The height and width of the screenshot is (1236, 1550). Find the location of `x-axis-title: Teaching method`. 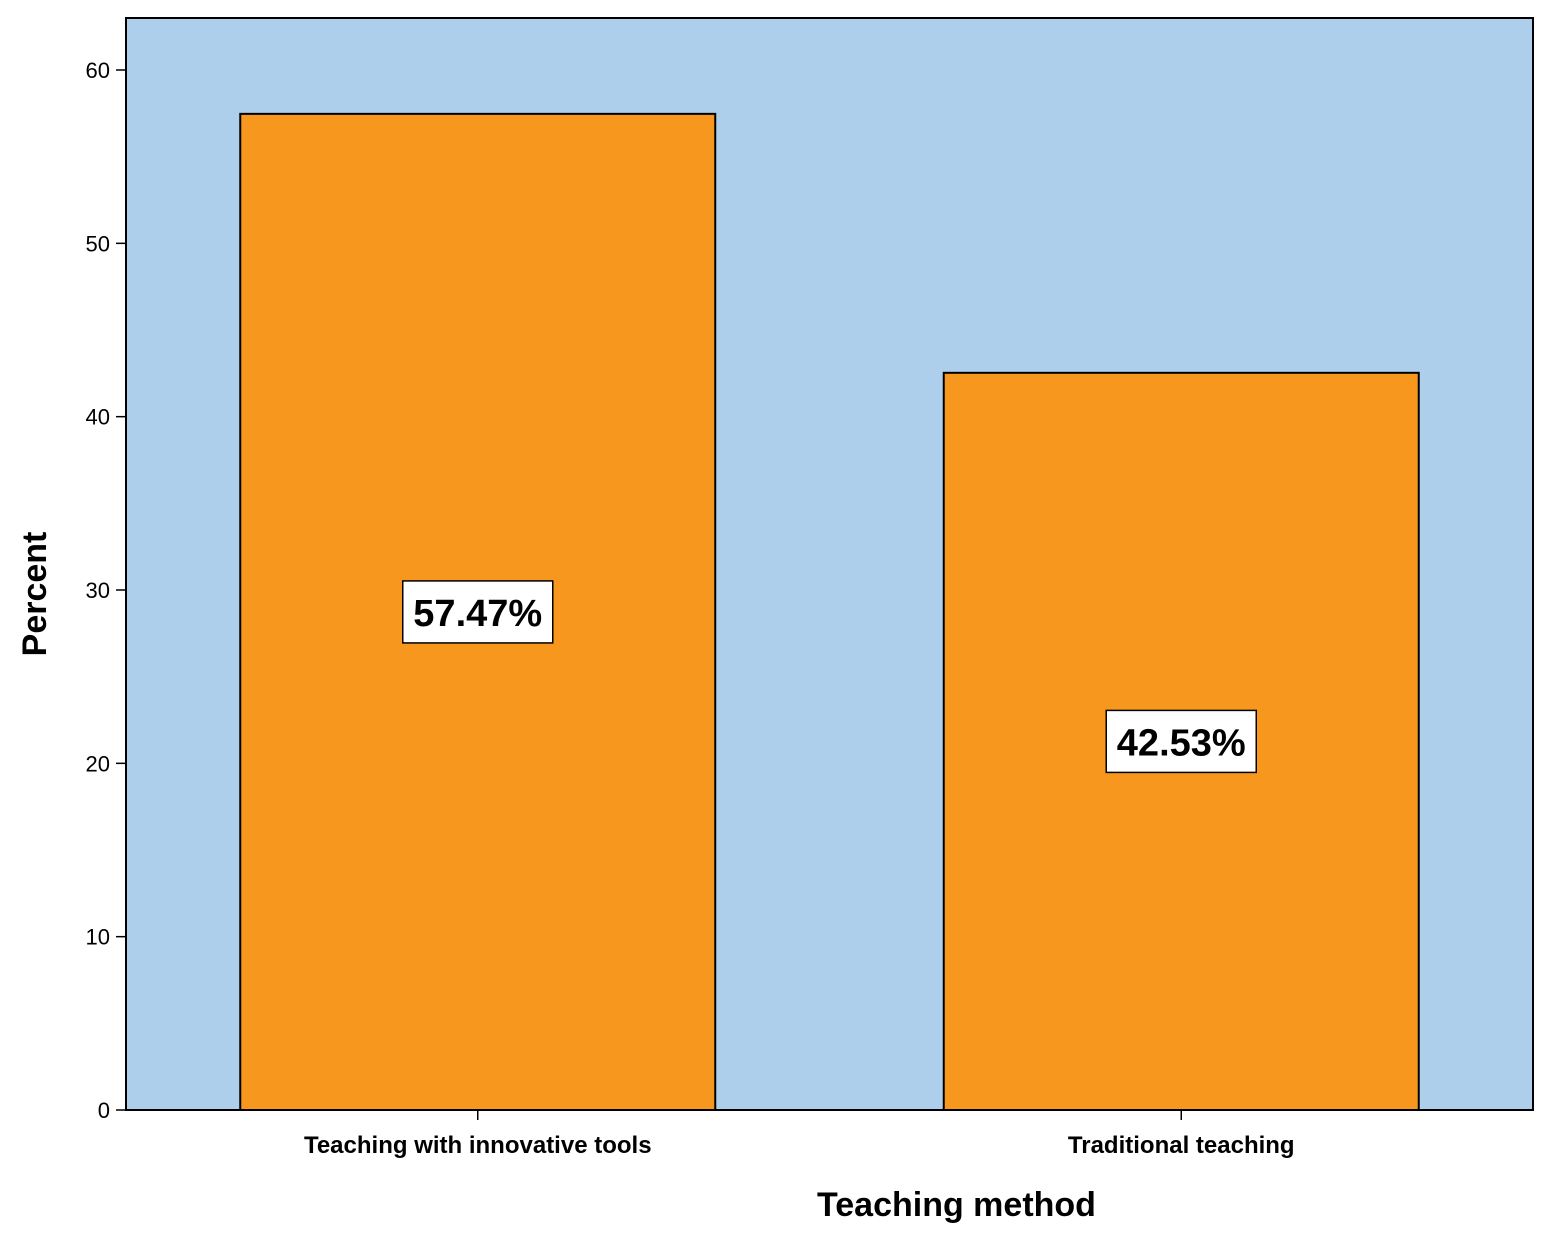

x-axis-title: Teaching method is located at coordinates (956, 1205).